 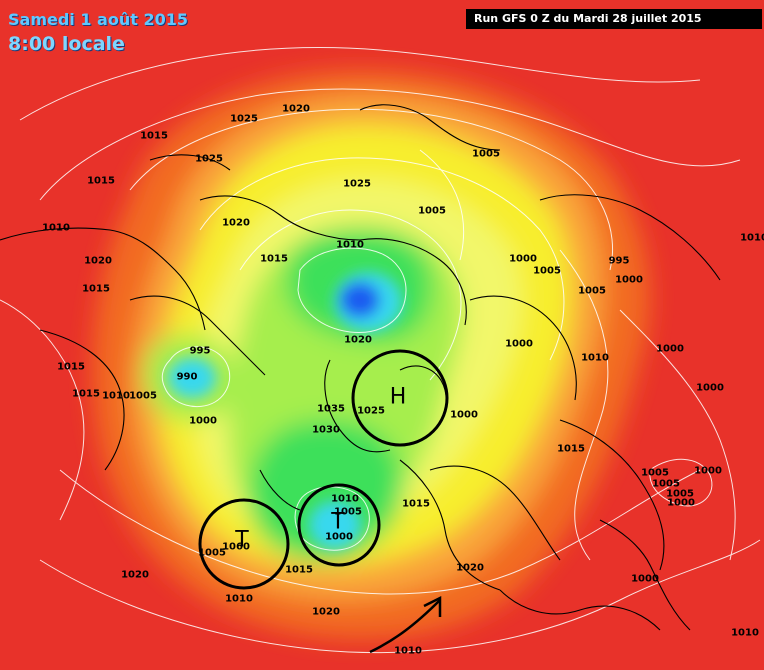 I want to click on isobar-label: 1030, so click(x=326, y=430).